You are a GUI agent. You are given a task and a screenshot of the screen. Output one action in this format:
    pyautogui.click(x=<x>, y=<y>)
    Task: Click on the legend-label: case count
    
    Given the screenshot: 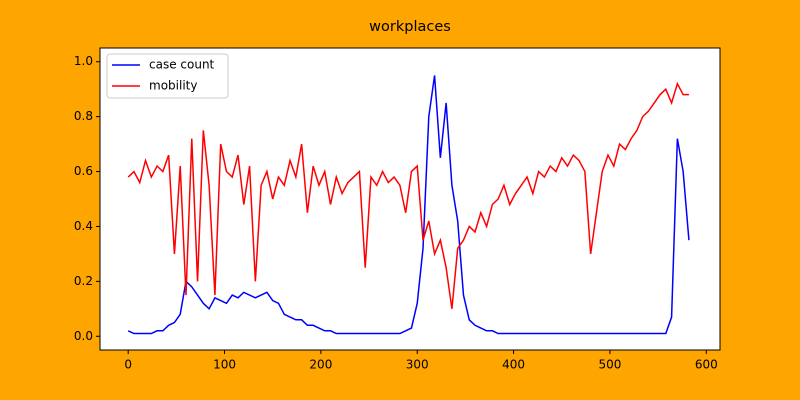 What is the action you would take?
    pyautogui.click(x=182, y=65)
    